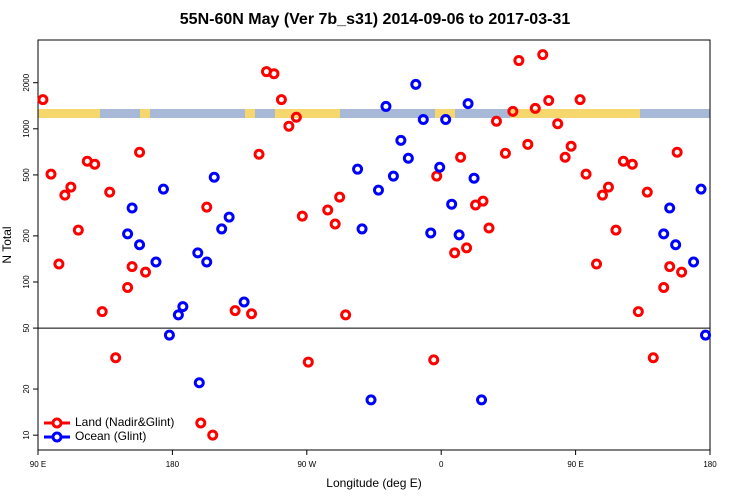 This screenshot has height=500, width=750. I want to click on x-axis-label: Longitude (deg E), so click(373, 483).